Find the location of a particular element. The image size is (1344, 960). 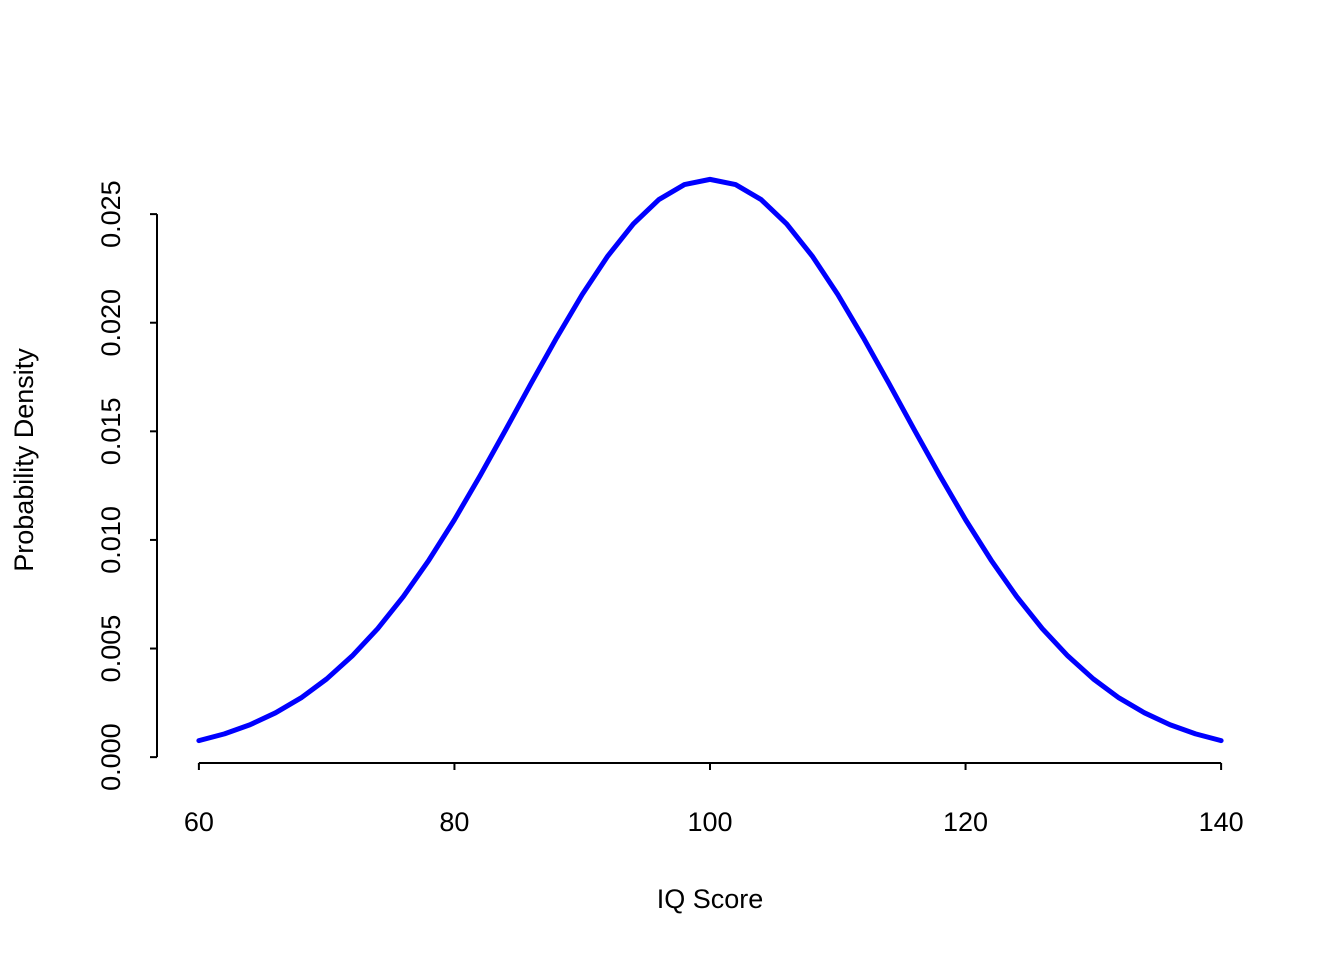

y-tick-label: 0.025 is located at coordinates (111, 214).